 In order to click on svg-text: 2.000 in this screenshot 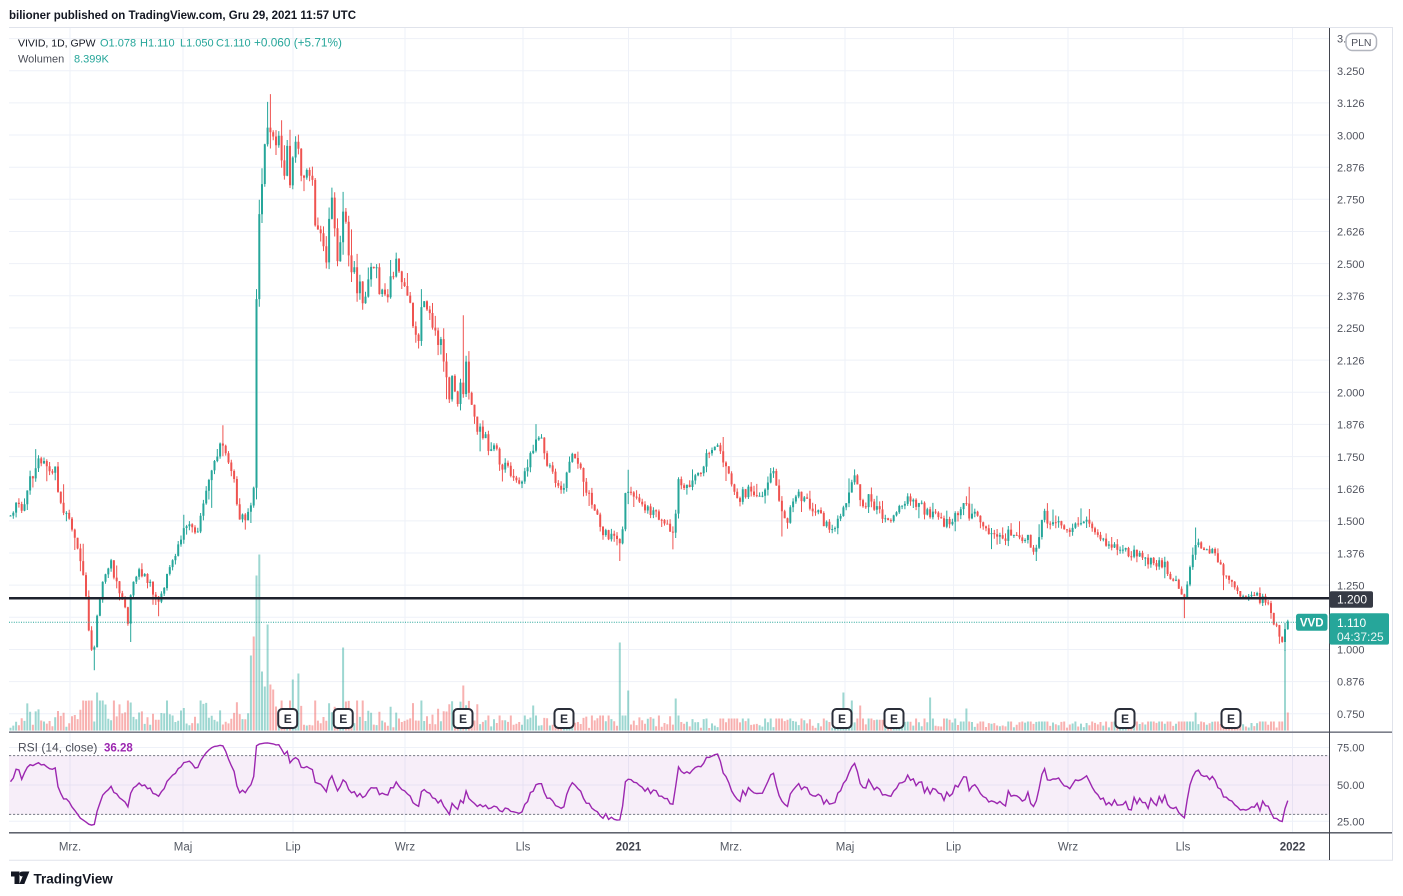, I will do `click(1351, 394)`.